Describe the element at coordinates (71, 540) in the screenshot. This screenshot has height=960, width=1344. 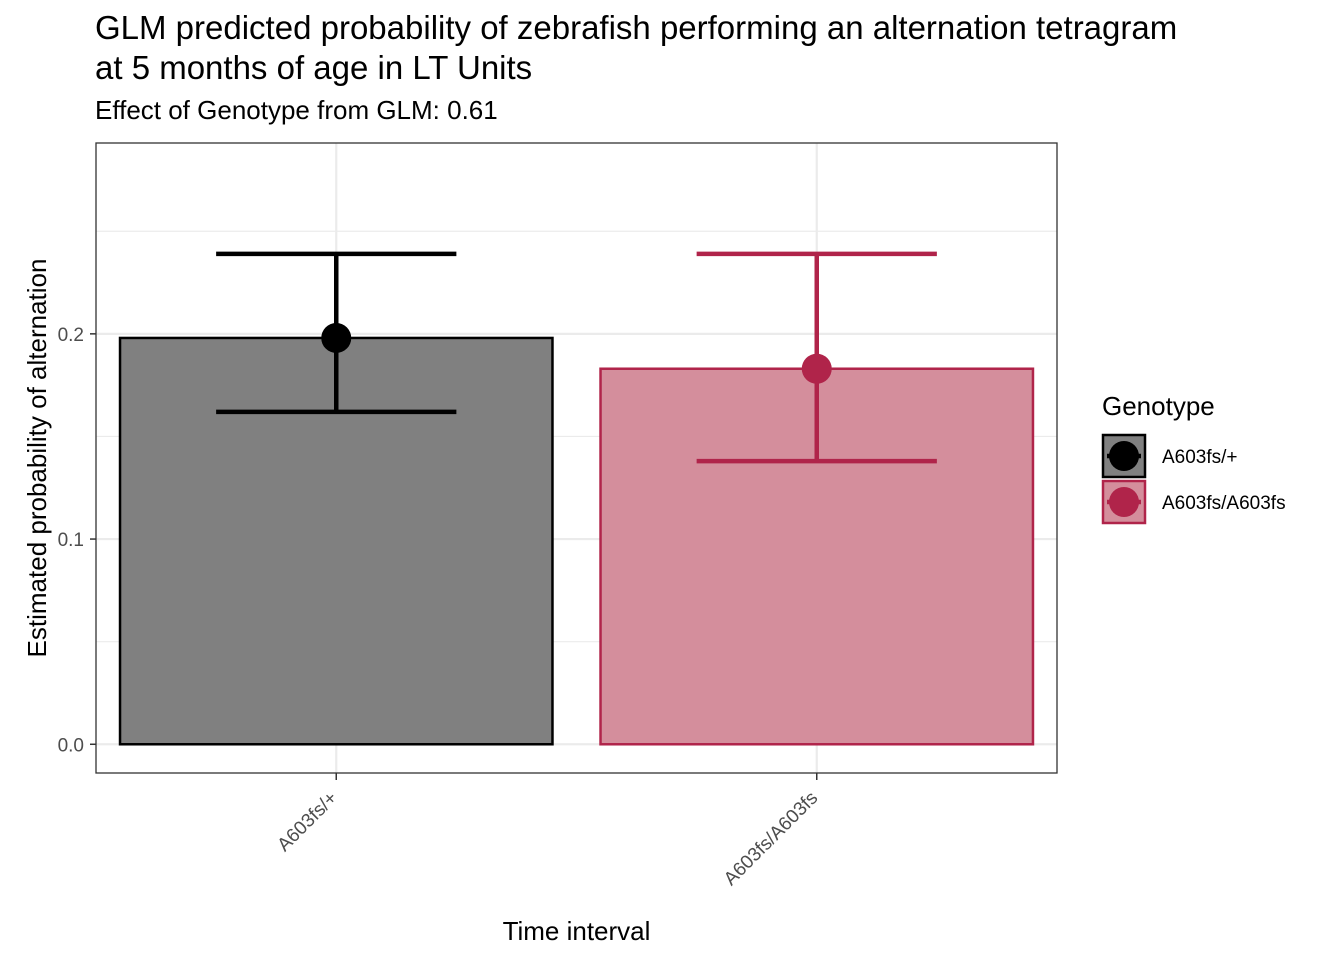
I see `y-tick-label: 0.1` at that location.